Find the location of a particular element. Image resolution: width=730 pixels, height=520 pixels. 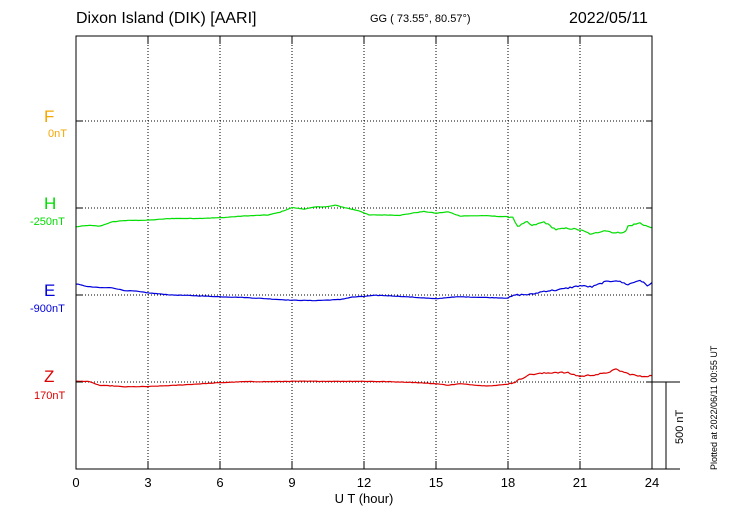

channel-h-baseline: -250nT is located at coordinates (47, 222).